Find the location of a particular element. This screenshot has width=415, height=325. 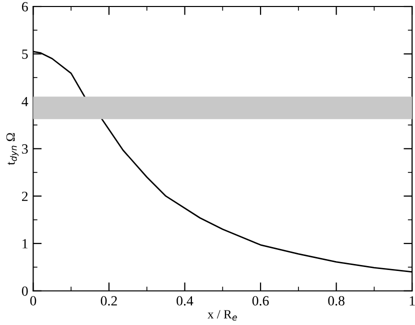

y-tick-label: 4 is located at coordinates (25, 101).